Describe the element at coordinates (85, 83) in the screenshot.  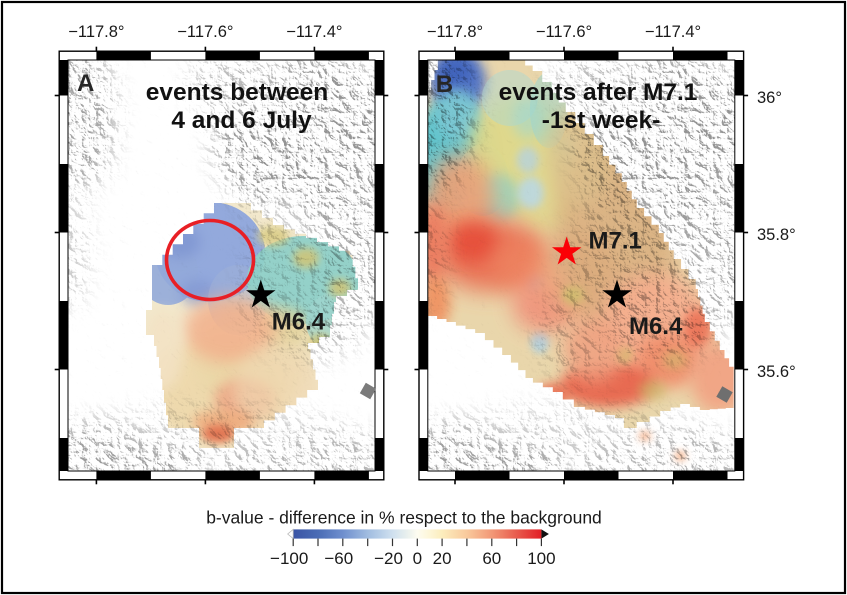
I see `svg-text: A` at that location.